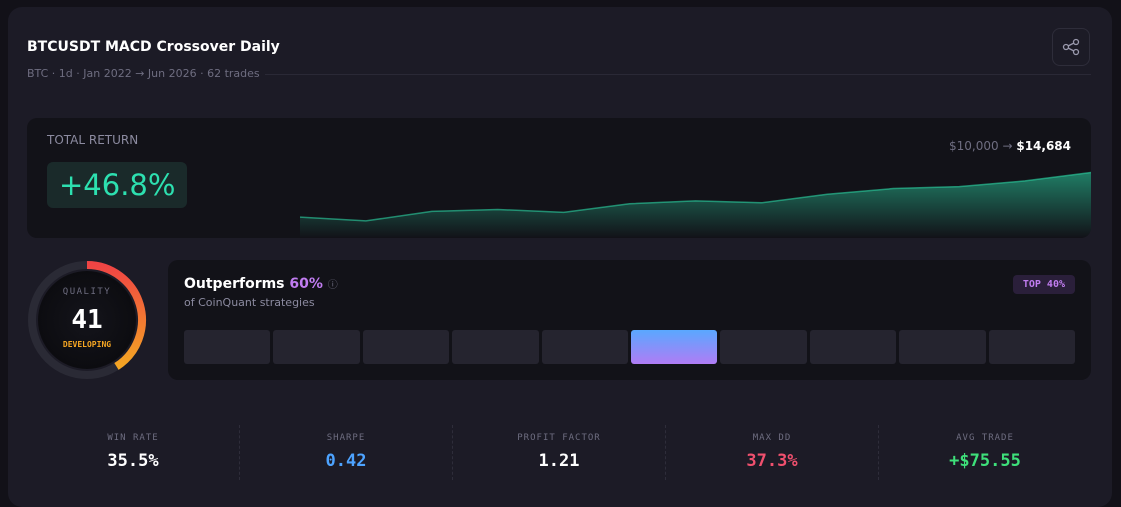 This screenshot has height=507, width=1121. I want to click on metric: MAX DD 37.3%, so click(771, 452).